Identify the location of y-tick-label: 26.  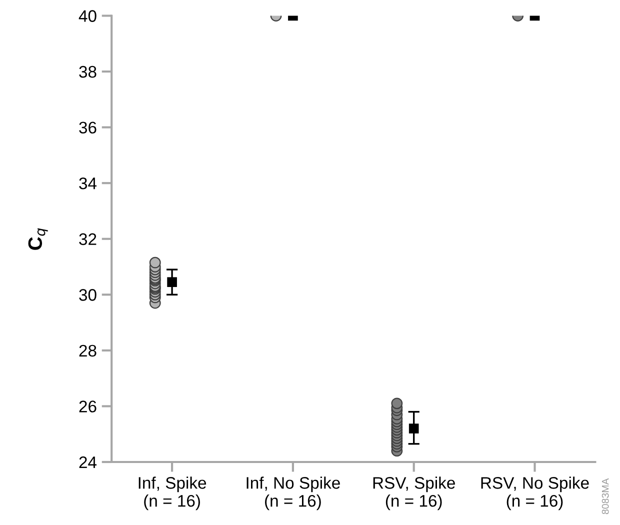
(87, 406).